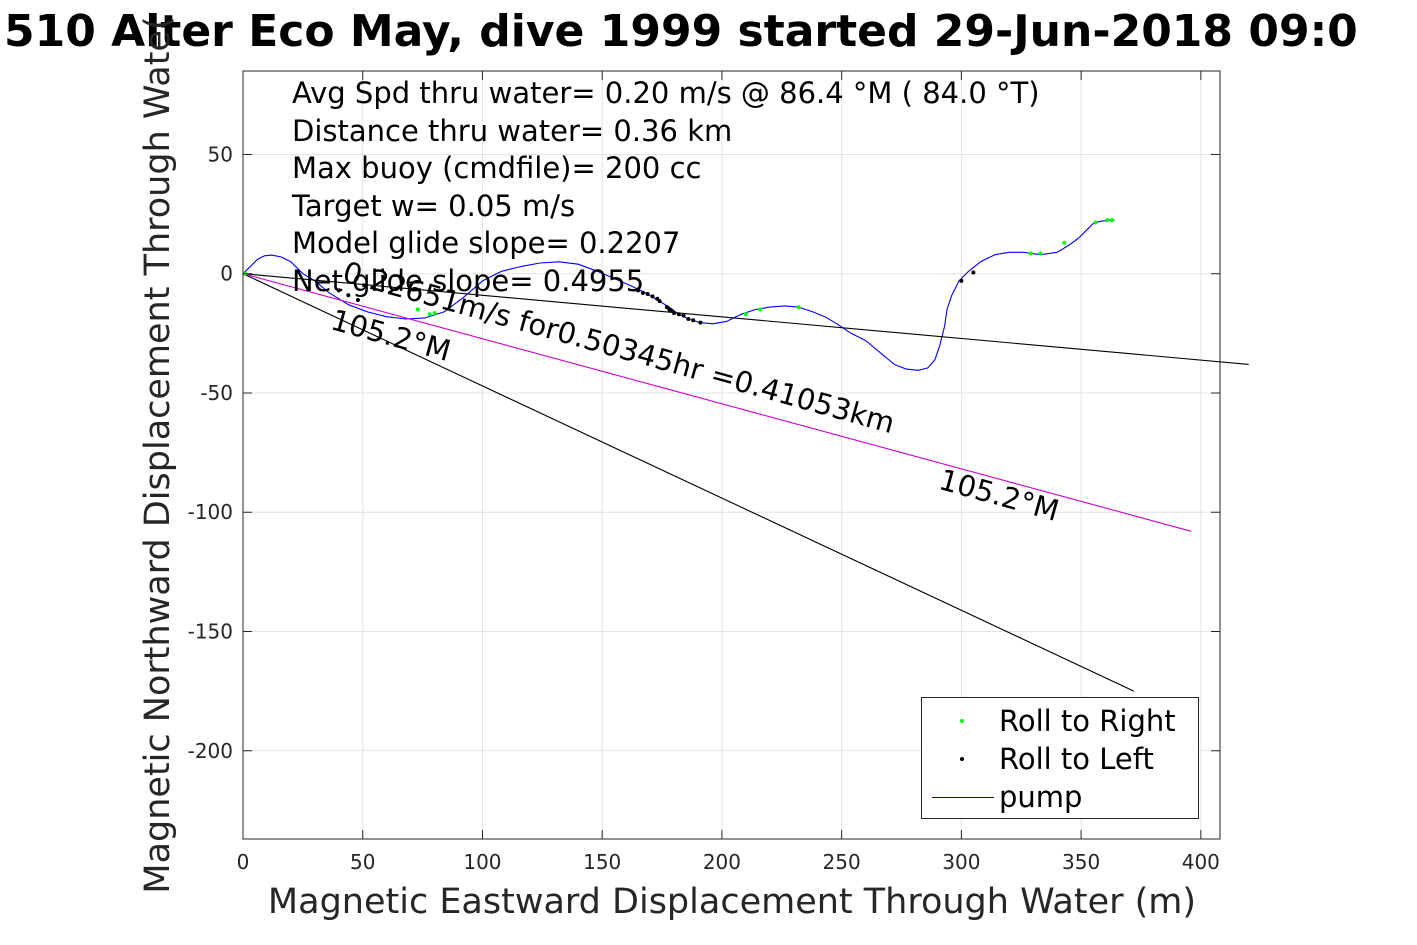  What do you see at coordinates (999, 495) in the screenshot?
I see `heading-label: 105.2°M` at bounding box center [999, 495].